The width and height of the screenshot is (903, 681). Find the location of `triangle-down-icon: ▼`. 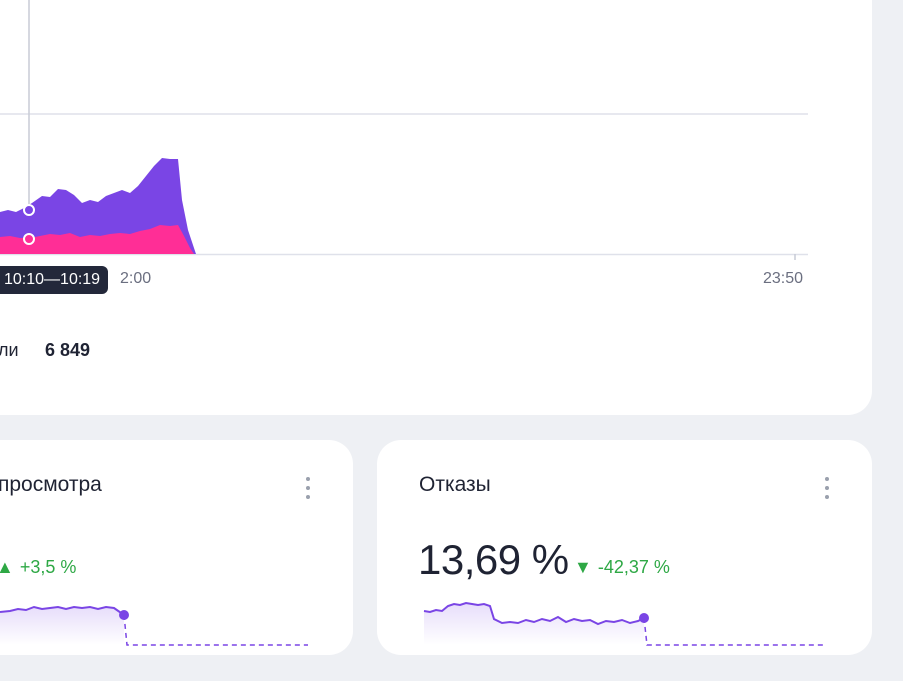

triangle-down-icon: ▼ is located at coordinates (583, 567).